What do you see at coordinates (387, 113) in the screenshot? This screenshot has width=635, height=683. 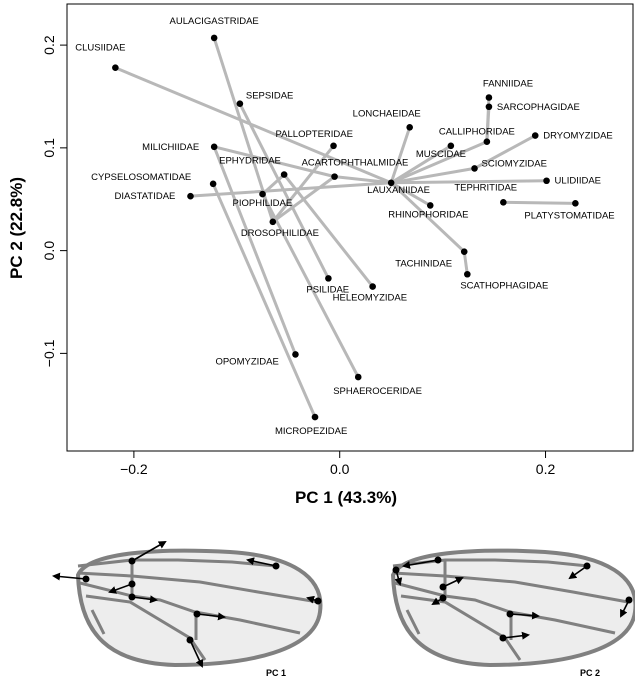 I see `point-label-lonchaeidae: LONCHAEIDAE` at bounding box center [387, 113].